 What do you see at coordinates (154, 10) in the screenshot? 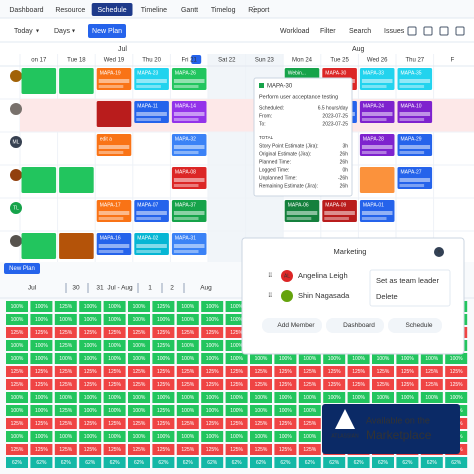
I see `tab-label: Timeline` at bounding box center [154, 10].